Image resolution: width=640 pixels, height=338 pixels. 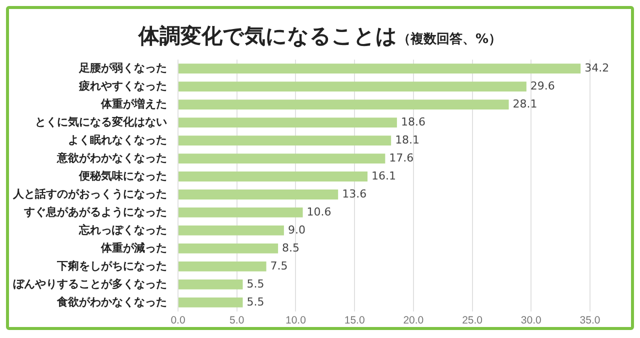 What do you see at coordinates (90, 283) in the screenshot?
I see `y-tick-label: ぼんやりすることが多くなった` at bounding box center [90, 283].